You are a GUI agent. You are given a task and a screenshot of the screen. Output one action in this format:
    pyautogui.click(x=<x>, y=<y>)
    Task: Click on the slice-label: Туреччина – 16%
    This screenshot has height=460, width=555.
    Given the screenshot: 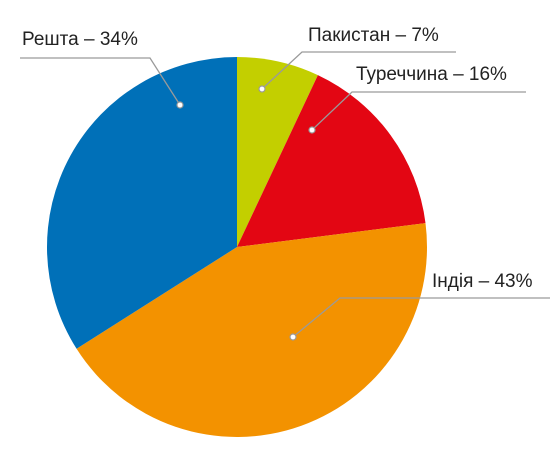 What is the action you would take?
    pyautogui.click(x=431, y=74)
    